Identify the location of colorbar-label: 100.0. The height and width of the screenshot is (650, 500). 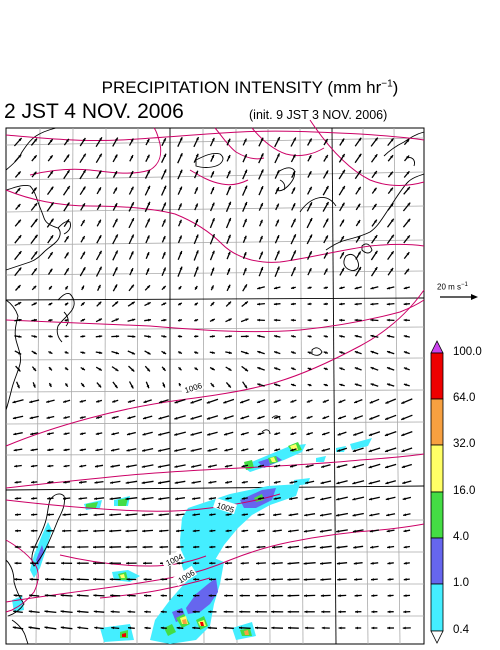
(467, 352).